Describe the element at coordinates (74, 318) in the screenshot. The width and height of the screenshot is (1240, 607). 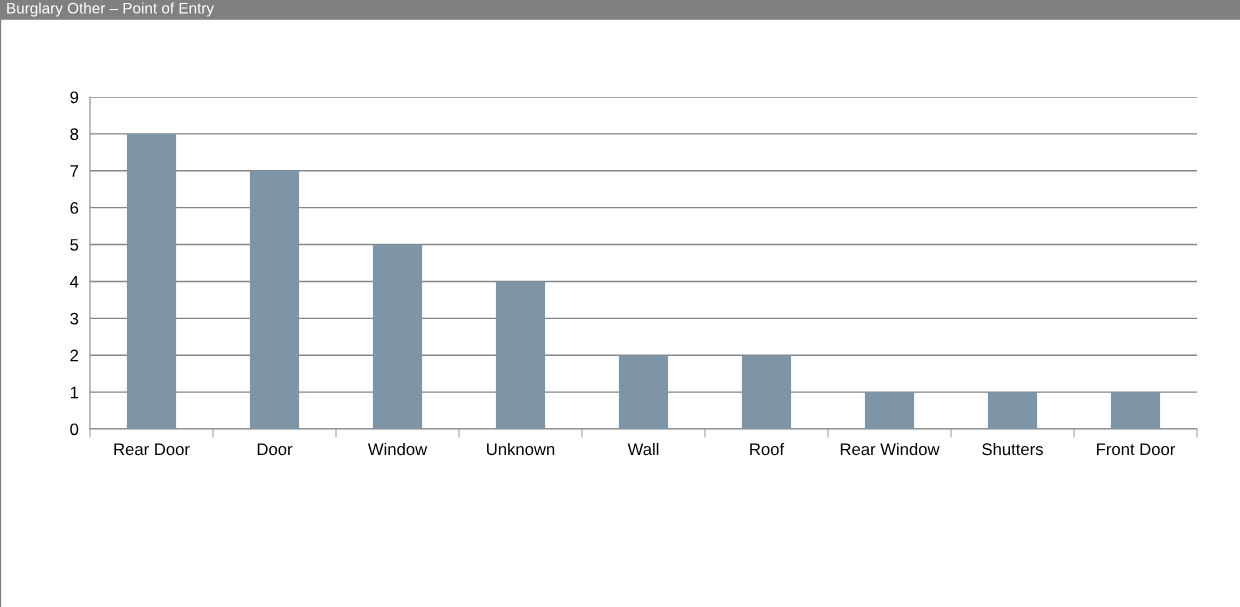
I see `y-tick-label: 3` at that location.